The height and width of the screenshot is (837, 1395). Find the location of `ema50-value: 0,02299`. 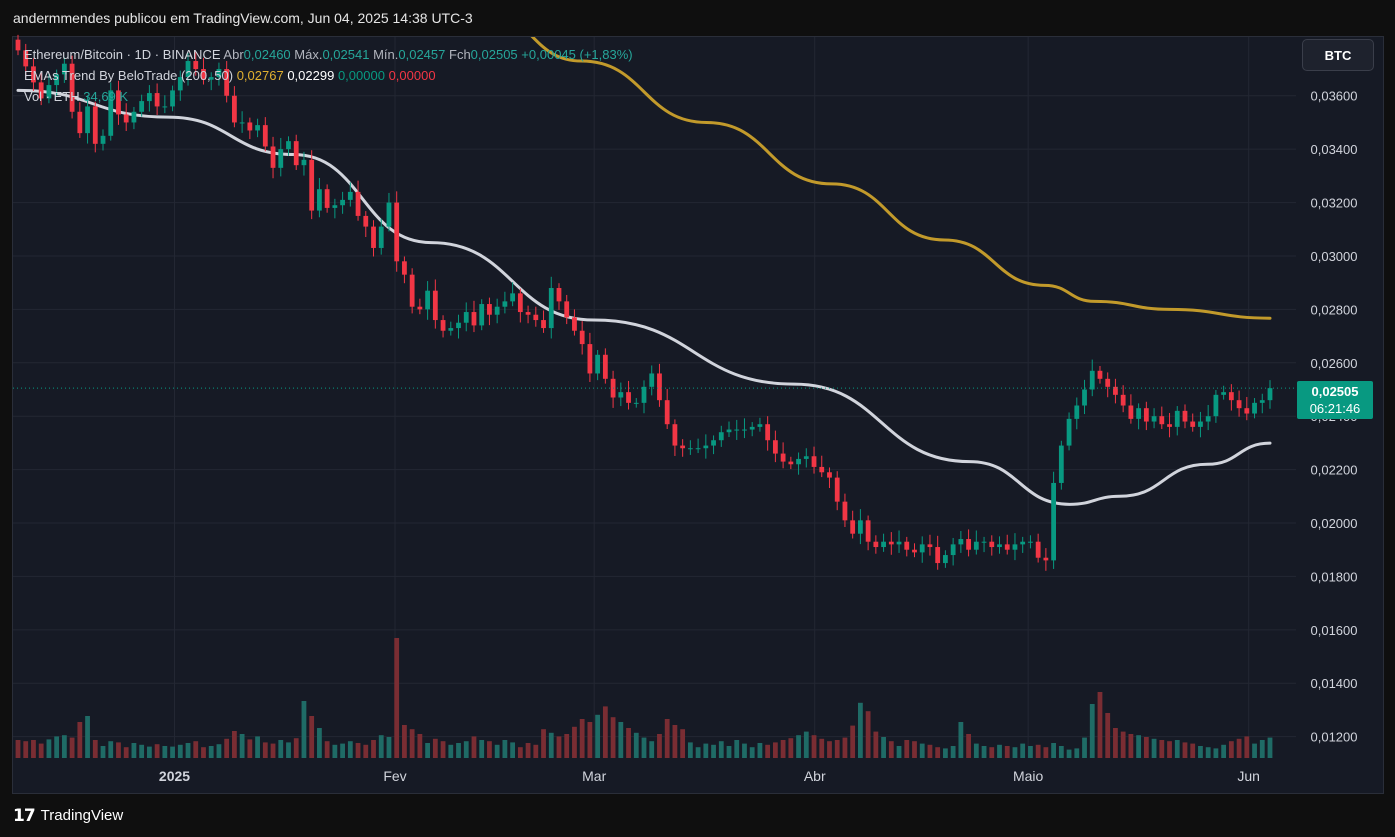

ema50-value: 0,02299 is located at coordinates (311, 75).